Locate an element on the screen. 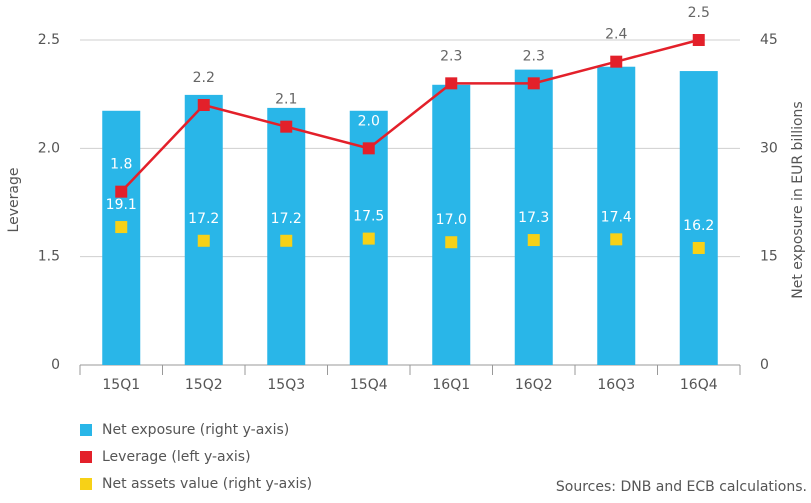  y2-tick-label: 0 is located at coordinates (764, 365).